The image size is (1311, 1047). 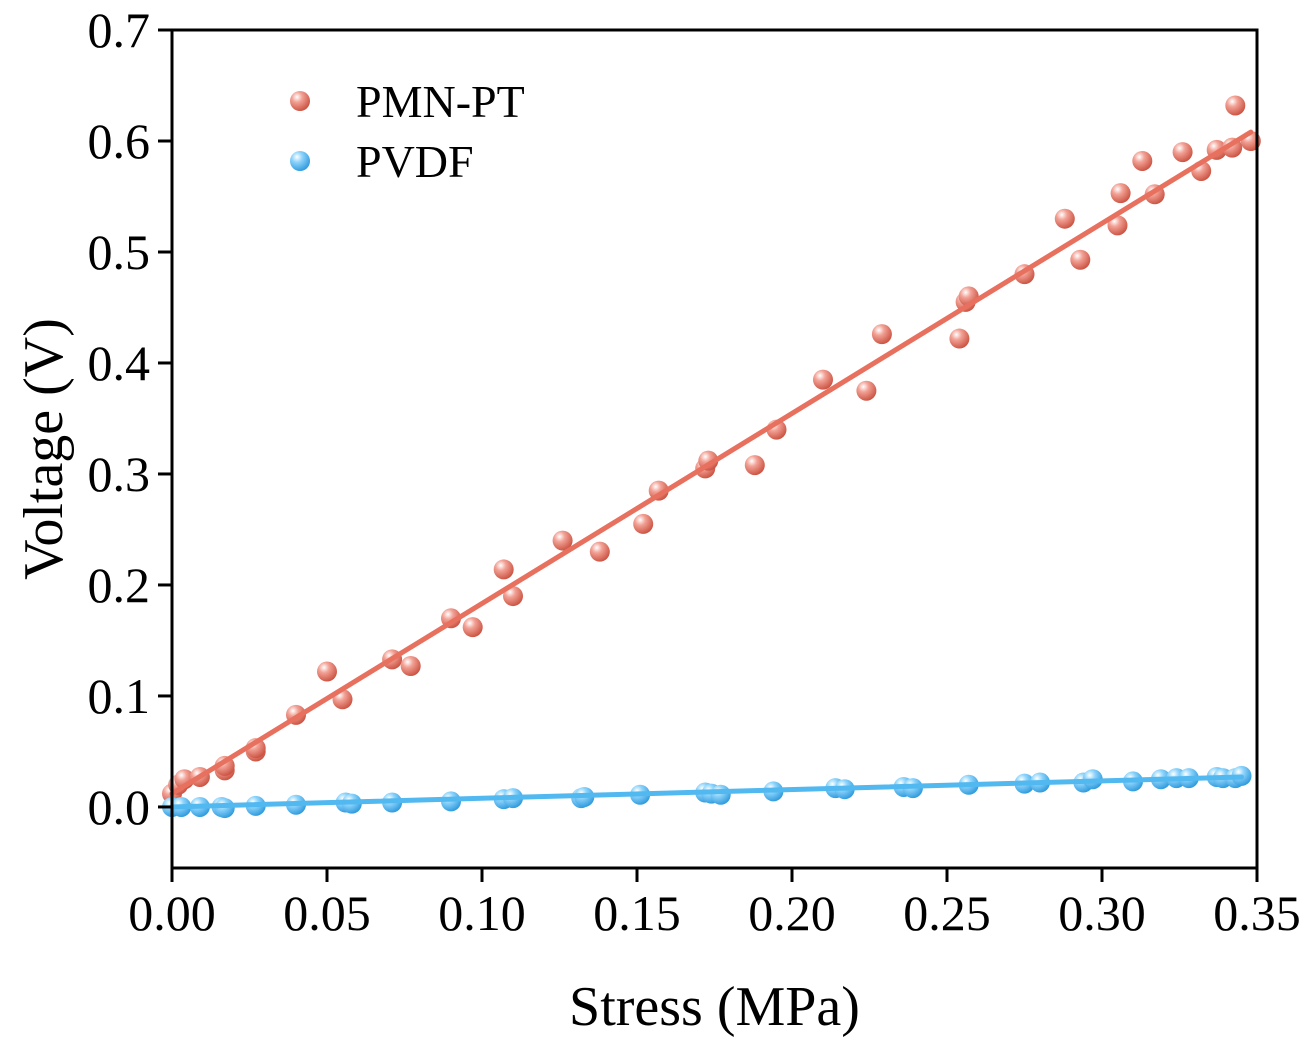 What do you see at coordinates (482, 913) in the screenshot?
I see `x-tick-label: 0.10` at bounding box center [482, 913].